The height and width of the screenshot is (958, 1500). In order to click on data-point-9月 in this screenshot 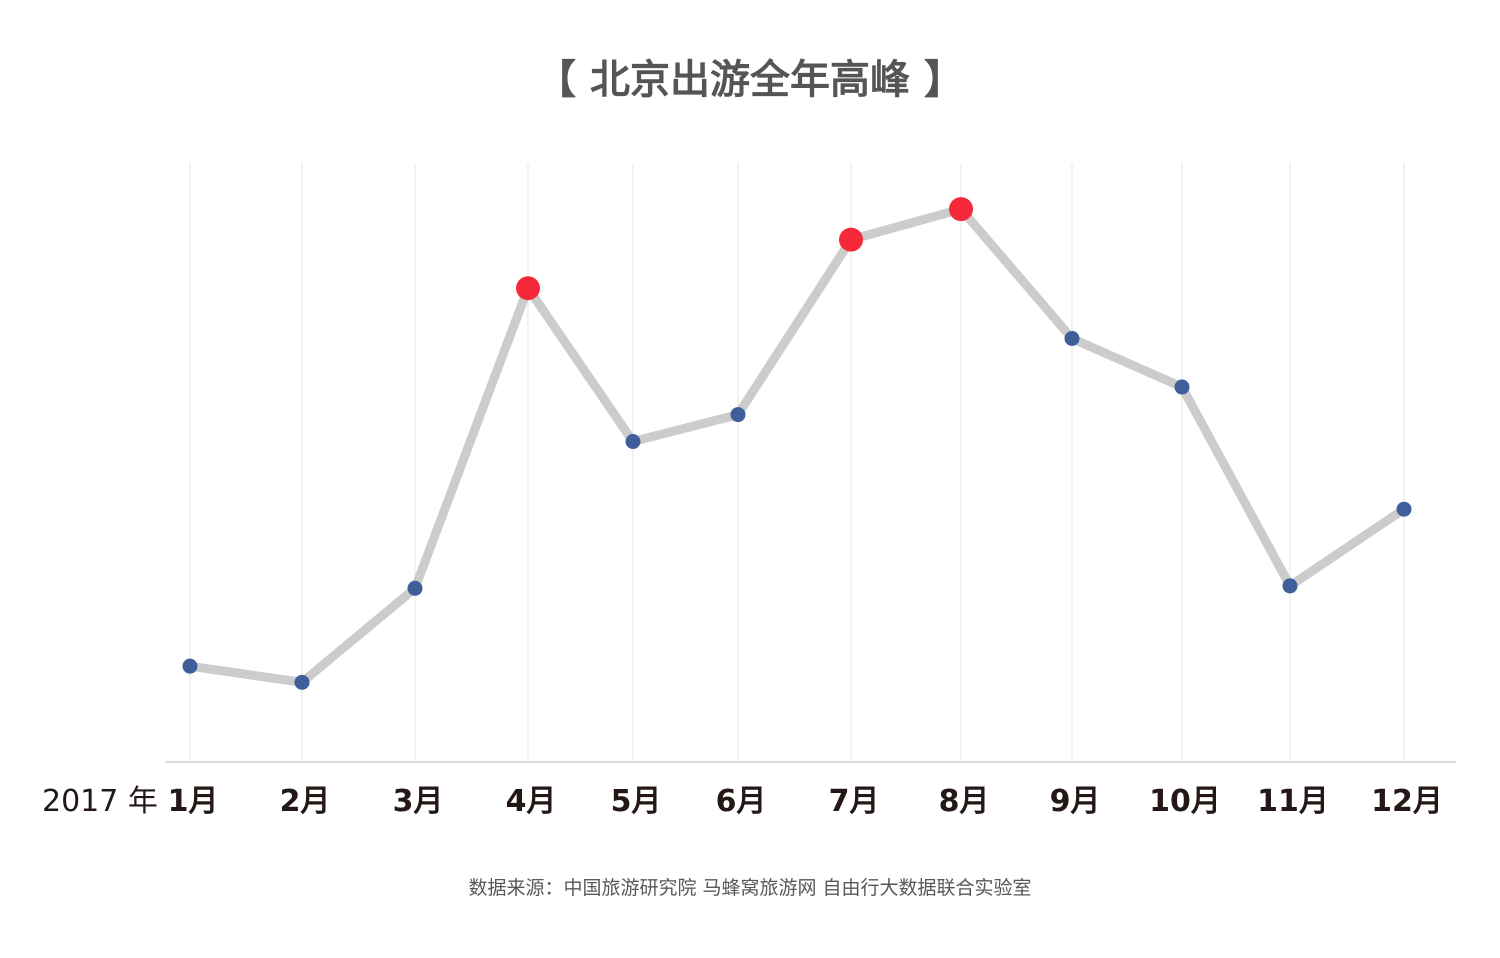, I will do `click(1072, 339)`.